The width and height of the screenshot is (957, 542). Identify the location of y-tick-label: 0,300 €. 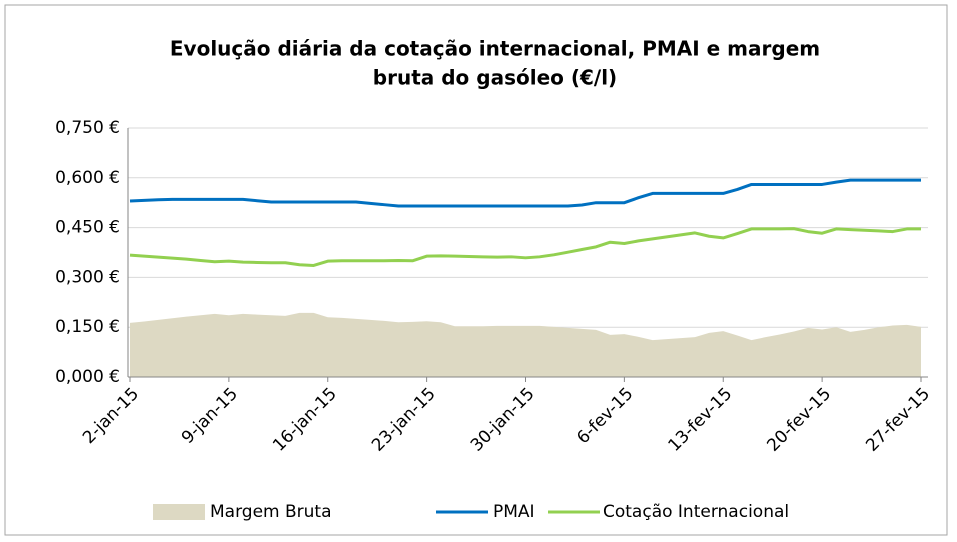
(87, 277).